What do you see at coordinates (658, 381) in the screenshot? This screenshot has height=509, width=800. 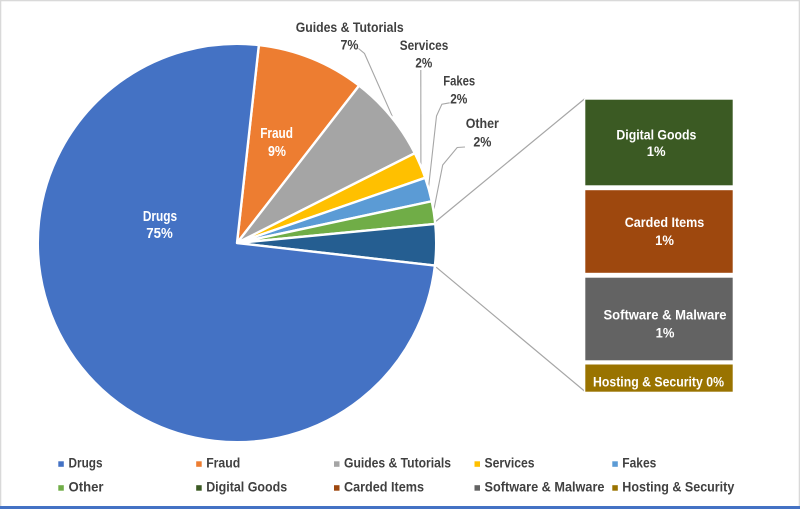 I see `svg-text: Hosting & Security 0%` at bounding box center [658, 381].